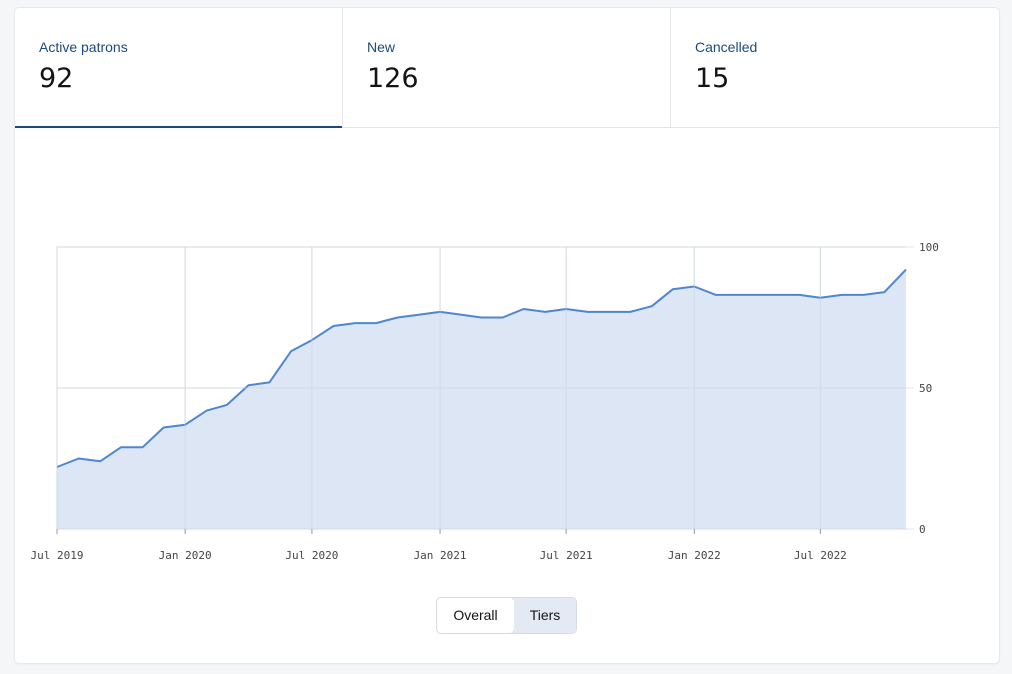  Describe the element at coordinates (83, 47) in the screenshot. I see `stat-label: Active patrons` at that location.